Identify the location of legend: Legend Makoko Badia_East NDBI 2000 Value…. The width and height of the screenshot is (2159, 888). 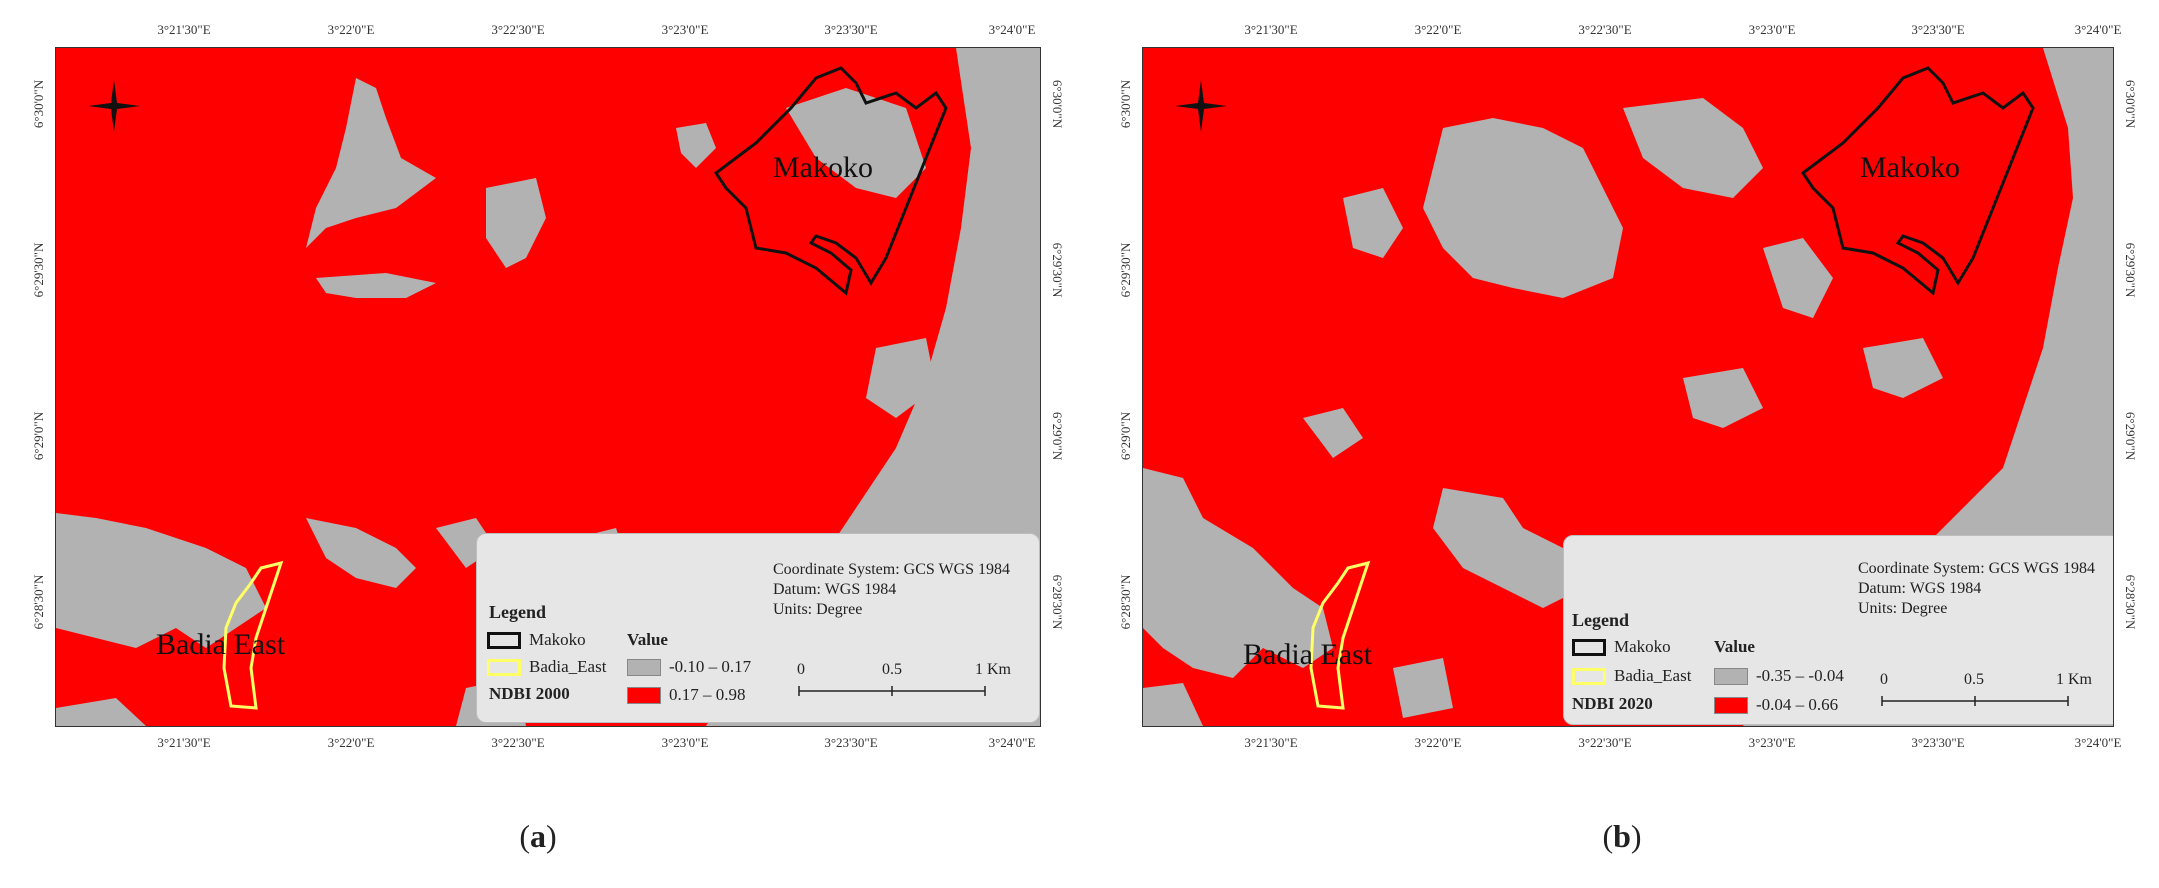
(758, 628).